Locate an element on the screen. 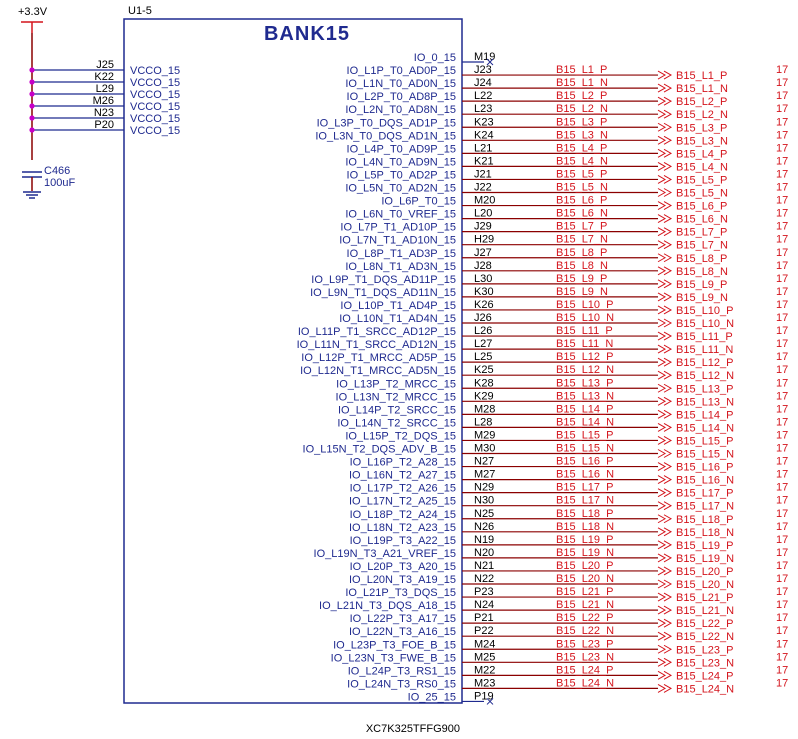  net-label: B15_L13_P is located at coordinates (585, 383).